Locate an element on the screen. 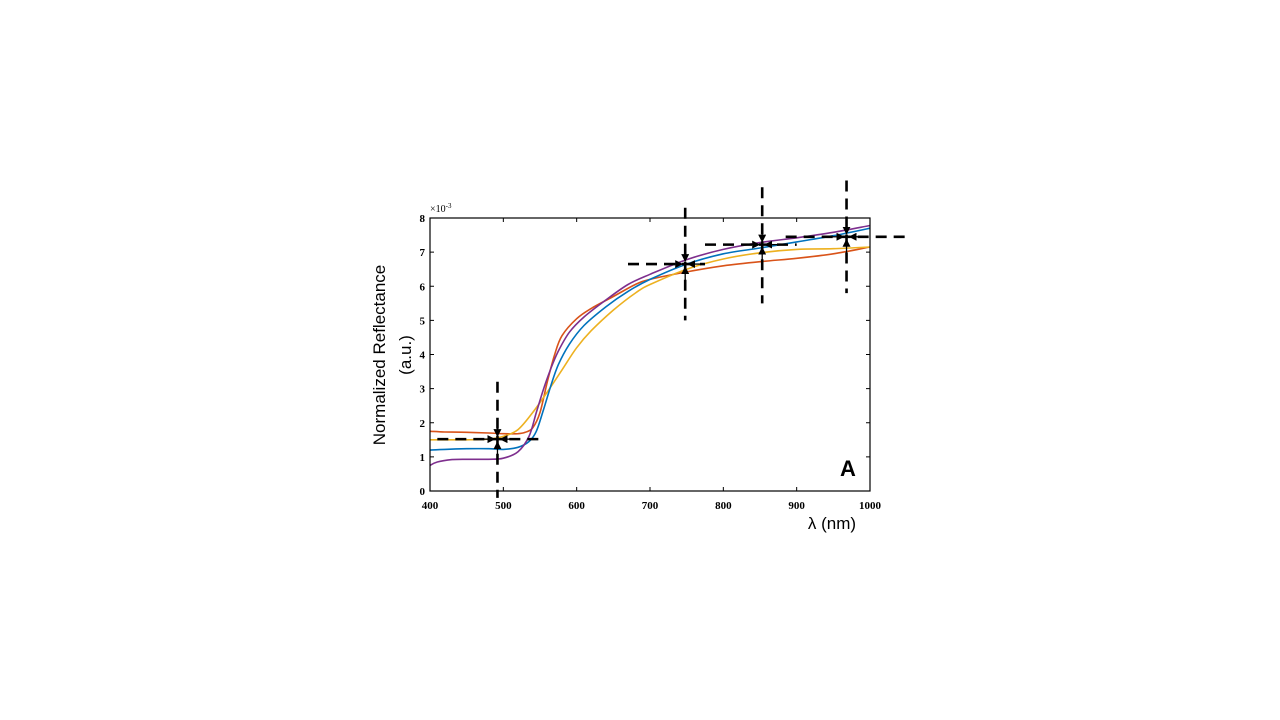 Image resolution: width=1280 pixels, height=720 pixels. y-tick-label: 2 is located at coordinates (423, 424).